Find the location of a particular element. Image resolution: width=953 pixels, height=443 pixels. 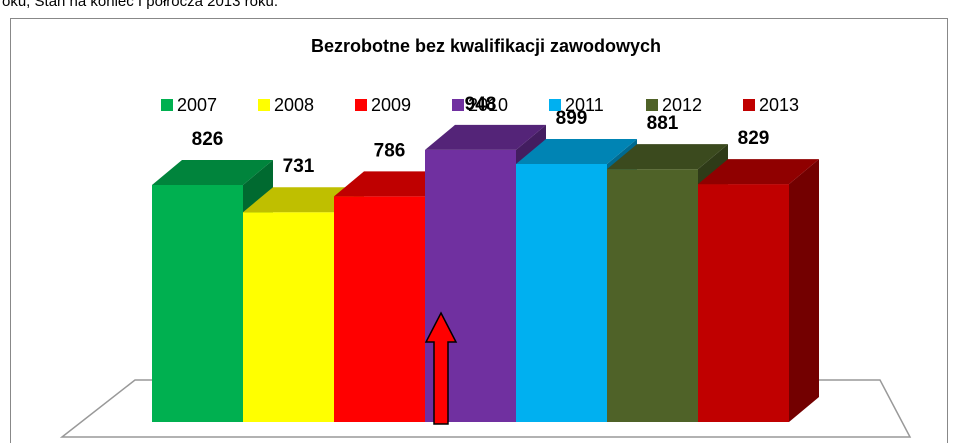

data-label: 826 is located at coordinates (208, 139).